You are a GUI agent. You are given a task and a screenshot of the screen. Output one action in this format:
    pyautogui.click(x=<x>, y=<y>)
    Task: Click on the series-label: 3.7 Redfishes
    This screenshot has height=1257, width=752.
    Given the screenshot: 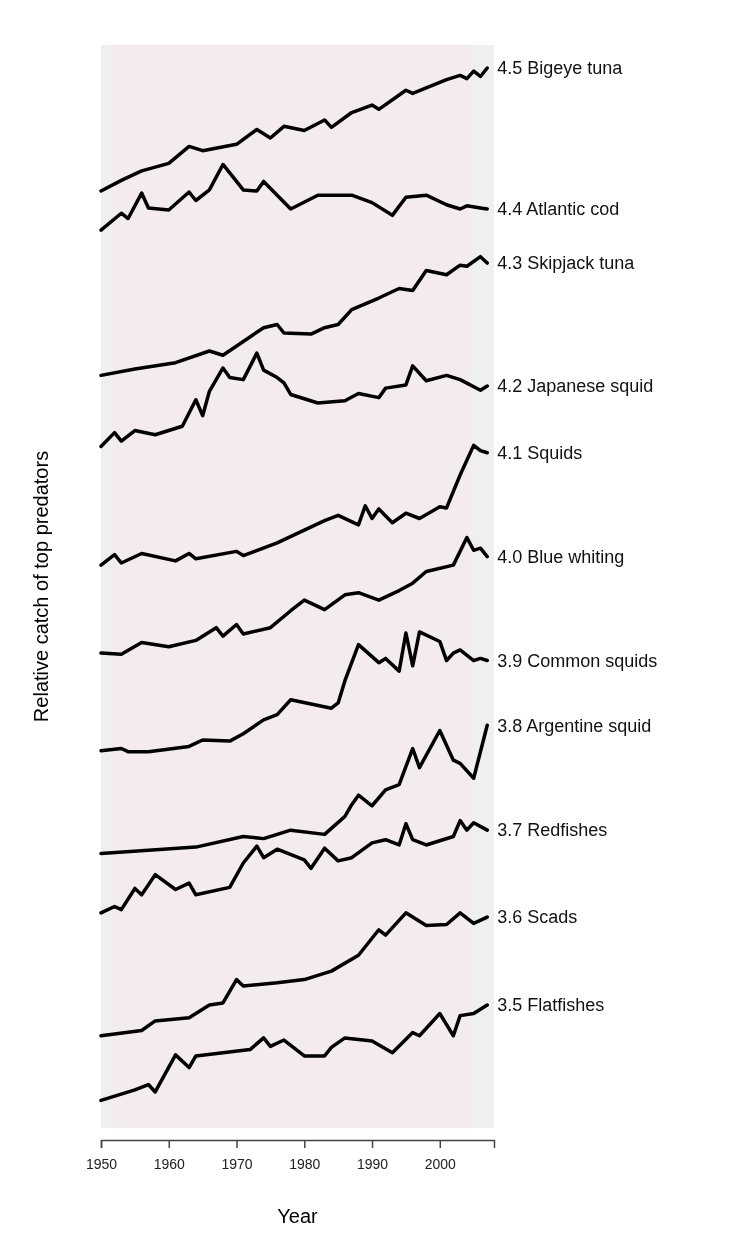 What is the action you would take?
    pyautogui.click(x=552, y=830)
    